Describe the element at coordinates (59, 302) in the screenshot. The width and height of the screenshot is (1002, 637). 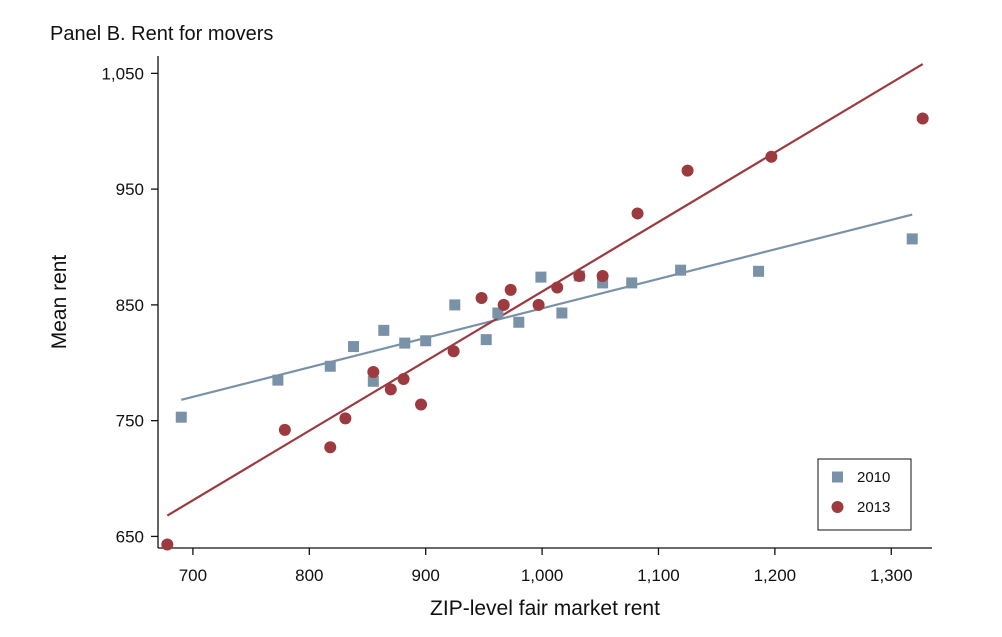
I see `y-axis-title: Mean rent` at that location.